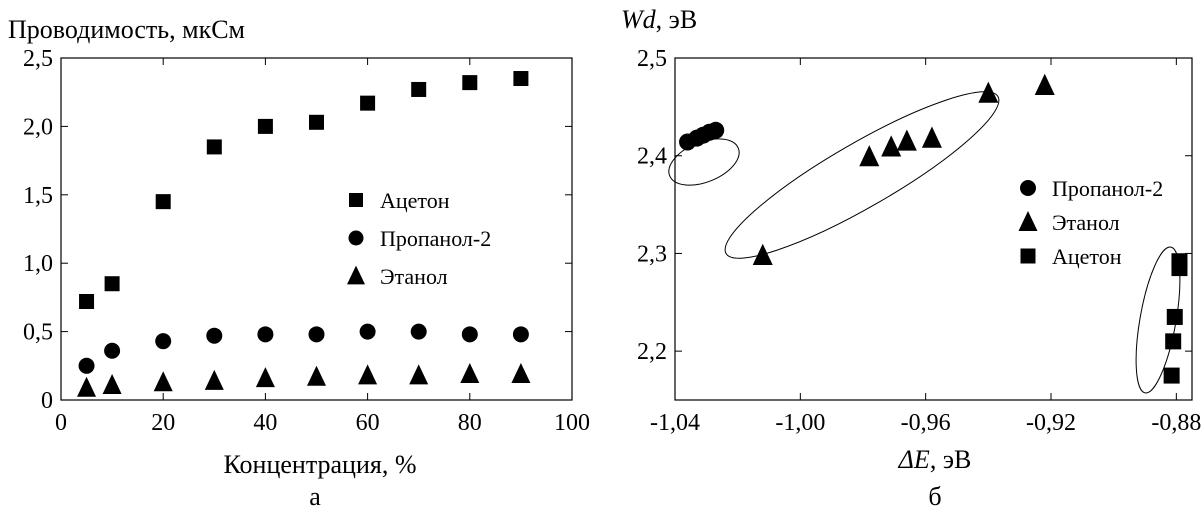 Image resolution: width=1203 pixels, height=512 pixels. I want to click on chart-b-point-circle, so click(716, 130).